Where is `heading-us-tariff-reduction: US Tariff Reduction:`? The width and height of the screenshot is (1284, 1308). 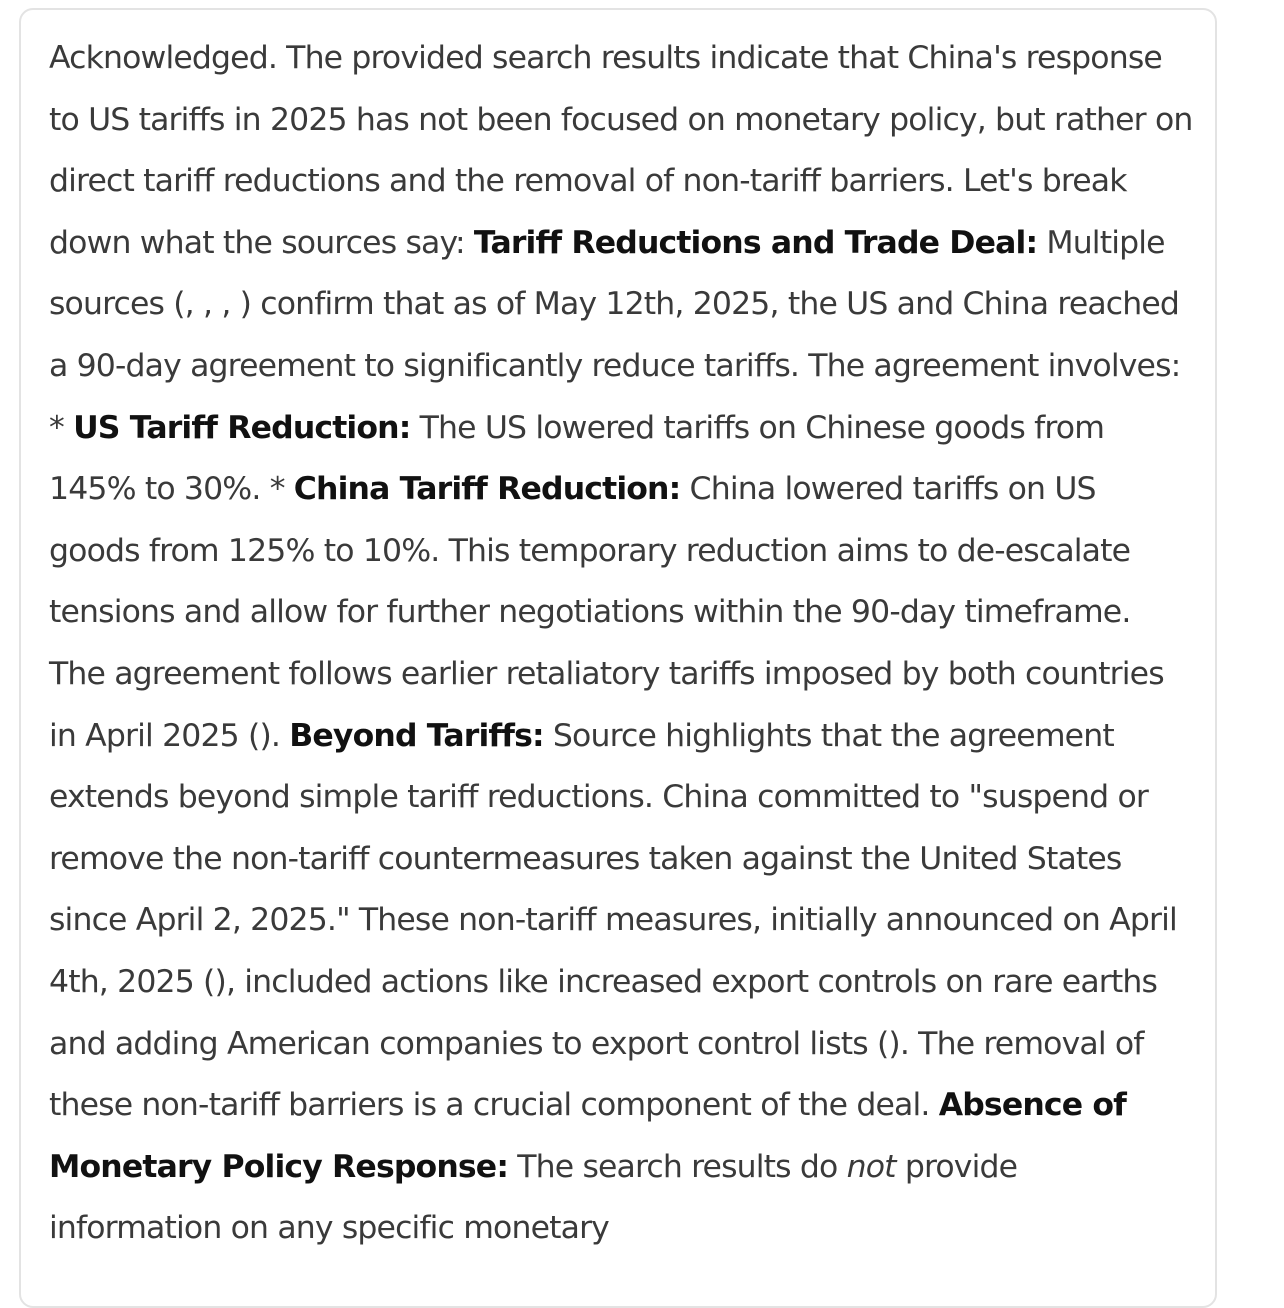
heading-us-tariff-reduction: US Tariff Reduction: is located at coordinates (242, 427).